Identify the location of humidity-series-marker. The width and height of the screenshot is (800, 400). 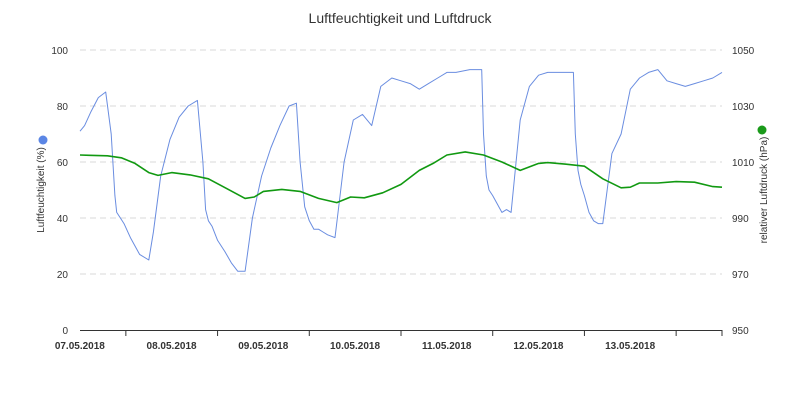
(43, 140).